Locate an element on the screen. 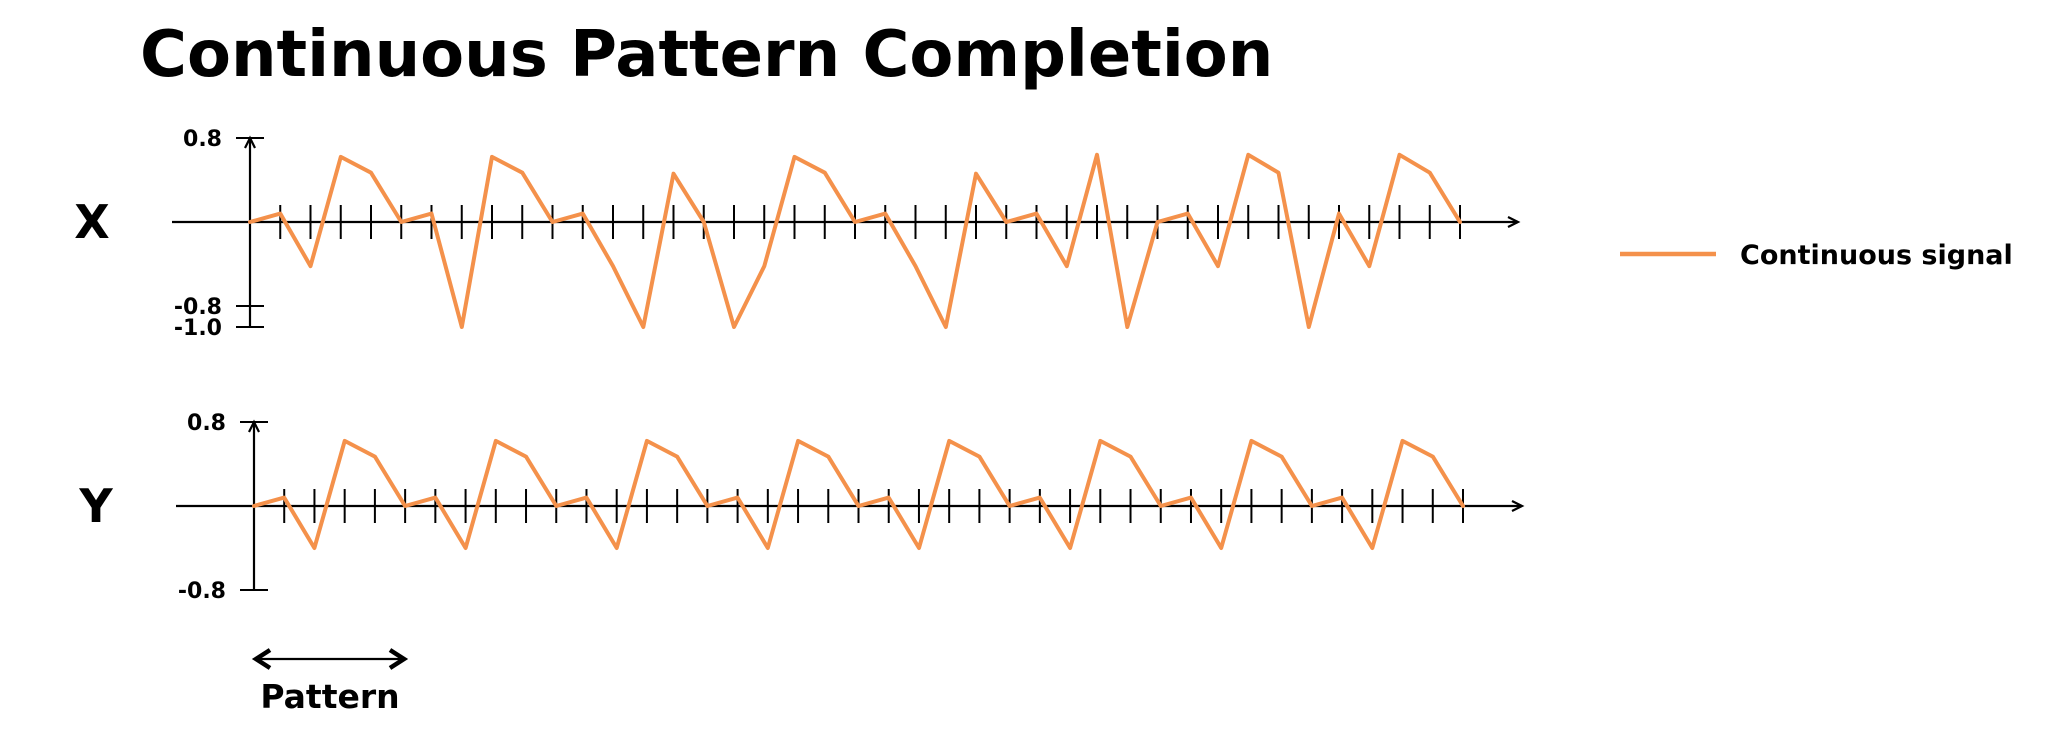 This screenshot has width=2048, height=742. pattern-arrow-left-head is located at coordinates (261, 659).